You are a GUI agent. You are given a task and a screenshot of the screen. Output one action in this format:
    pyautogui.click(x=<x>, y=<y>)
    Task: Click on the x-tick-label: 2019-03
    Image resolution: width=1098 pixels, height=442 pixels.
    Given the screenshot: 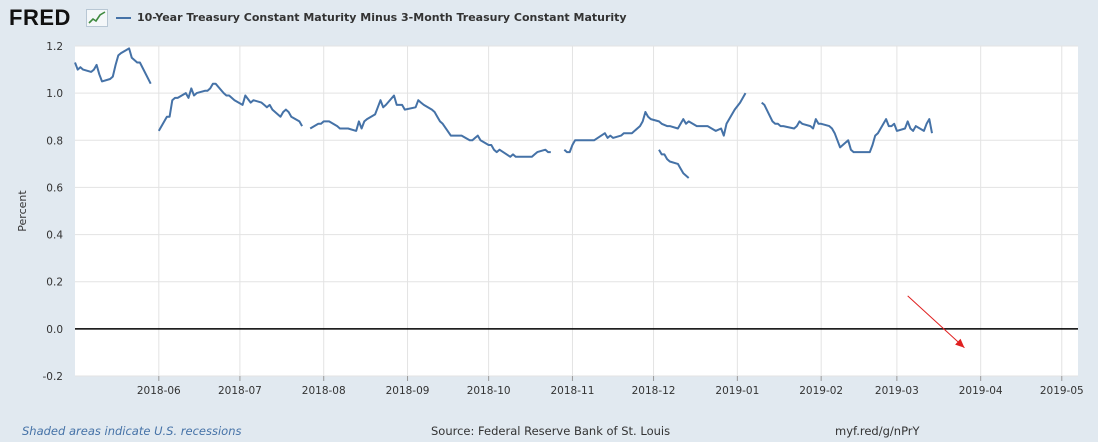 What is the action you would take?
    pyautogui.click(x=897, y=391)
    